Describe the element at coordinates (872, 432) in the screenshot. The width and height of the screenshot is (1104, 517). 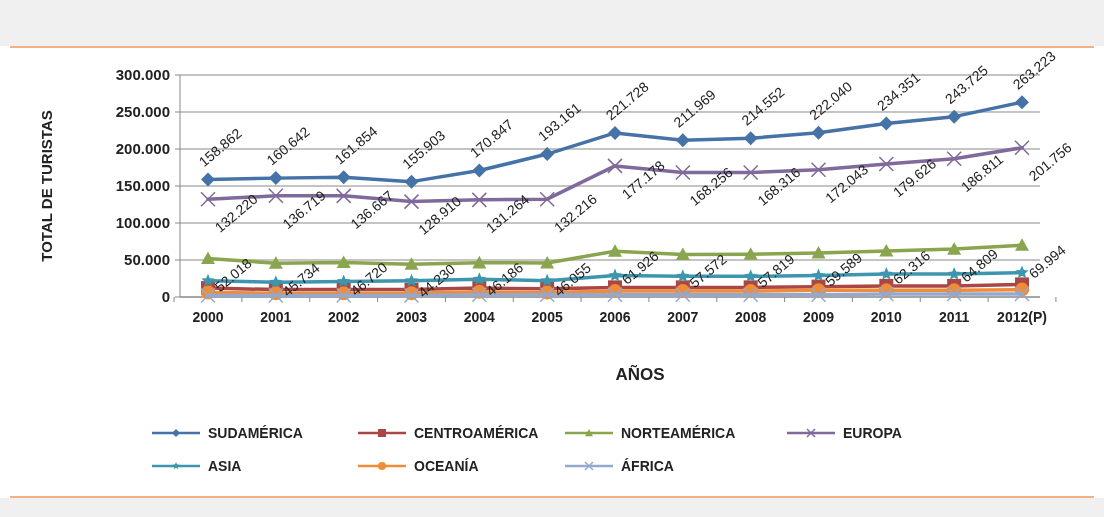
I see `legend-label: EUROPA` at that location.